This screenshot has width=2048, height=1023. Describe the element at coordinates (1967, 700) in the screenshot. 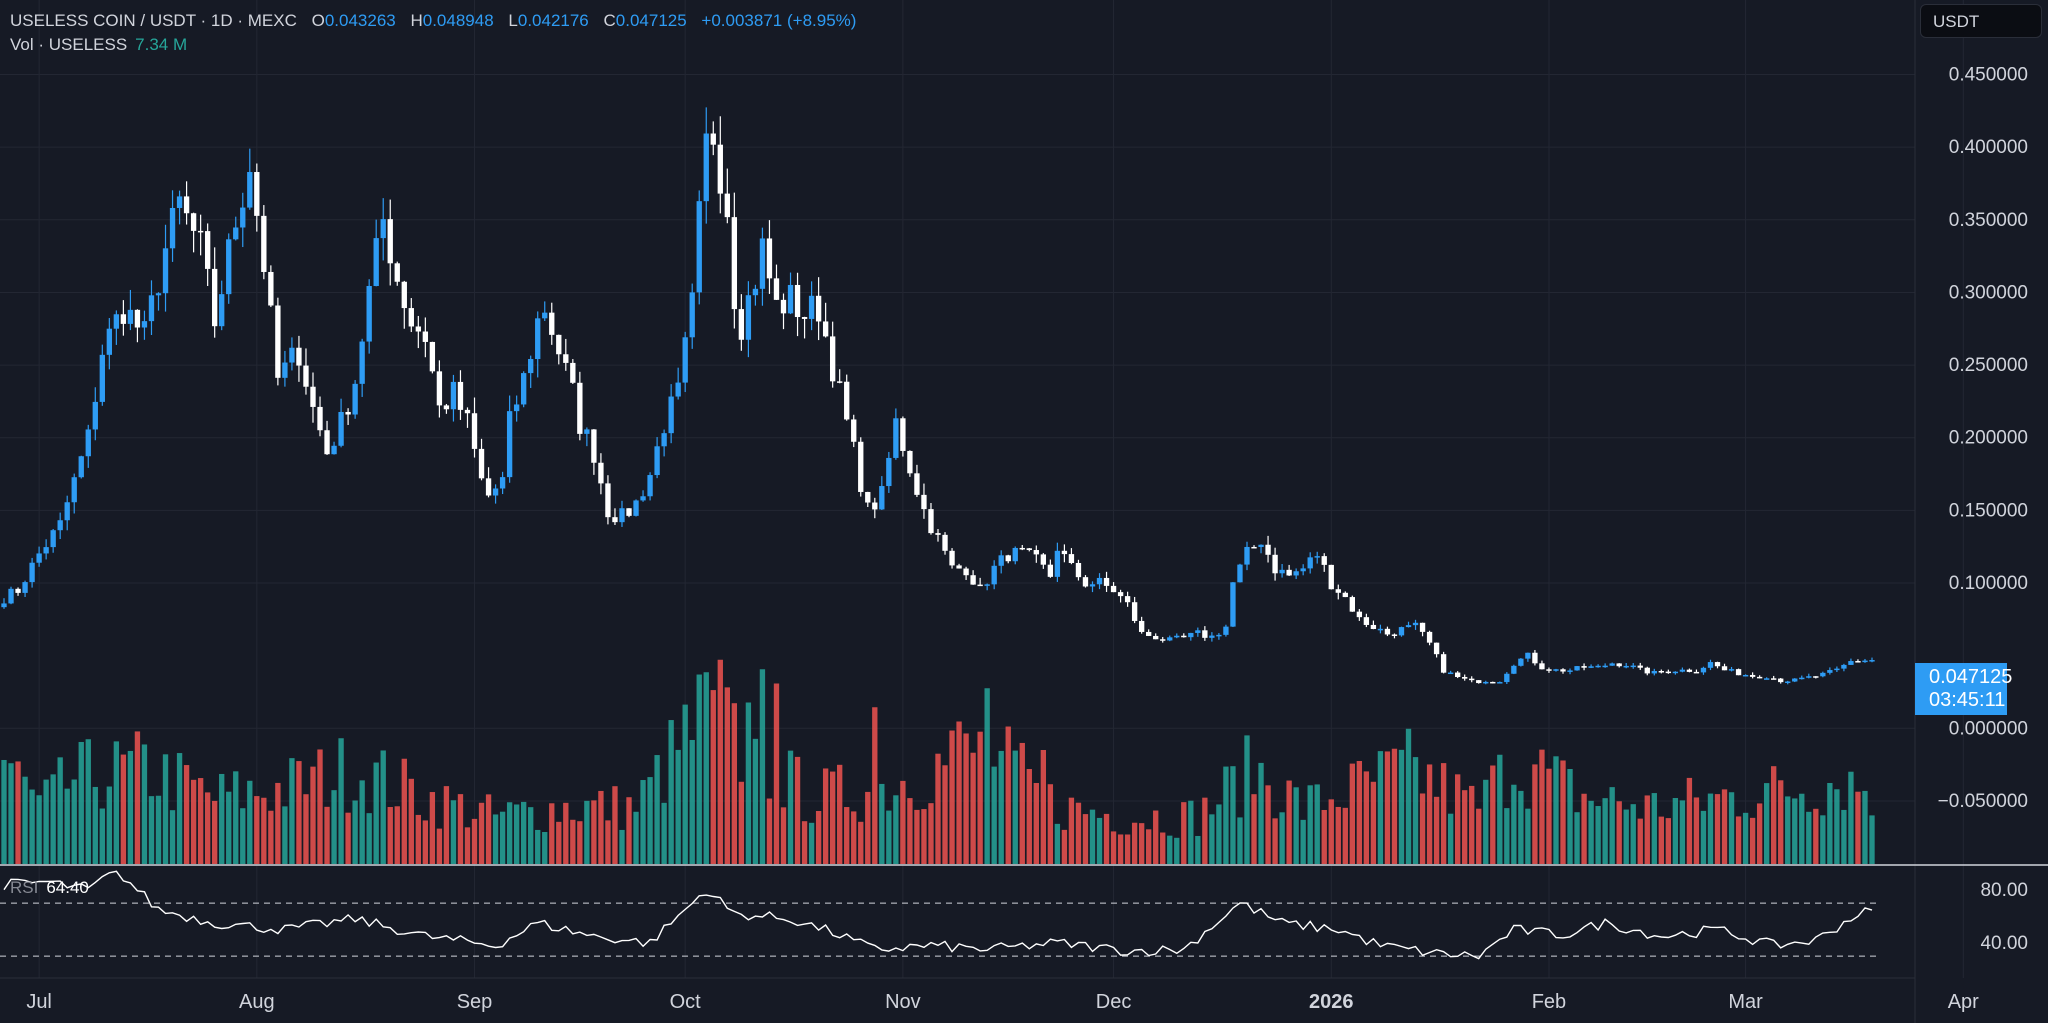

I see `bar-countdown: 03:45:11` at that location.